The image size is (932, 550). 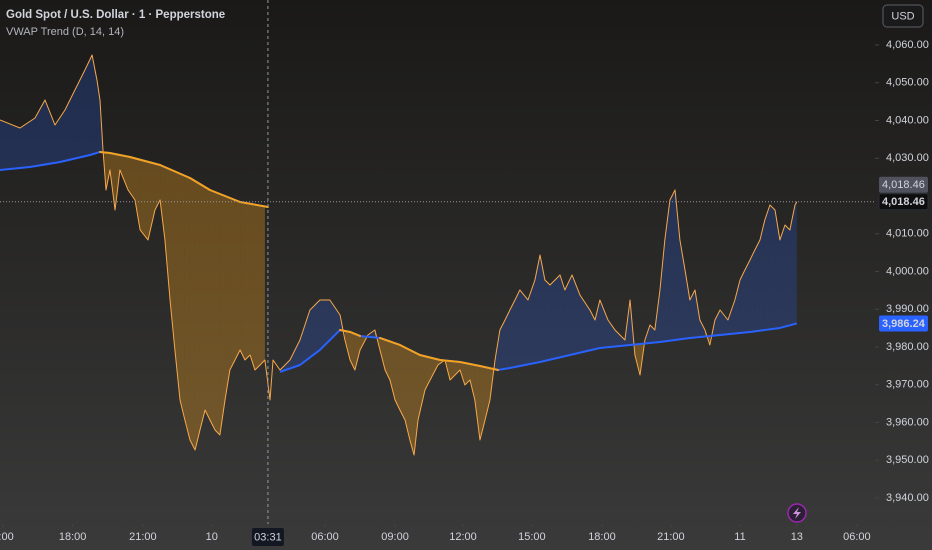 What do you see at coordinates (907, 498) in the screenshot?
I see `y-tick-label: 3,940.00` at bounding box center [907, 498].